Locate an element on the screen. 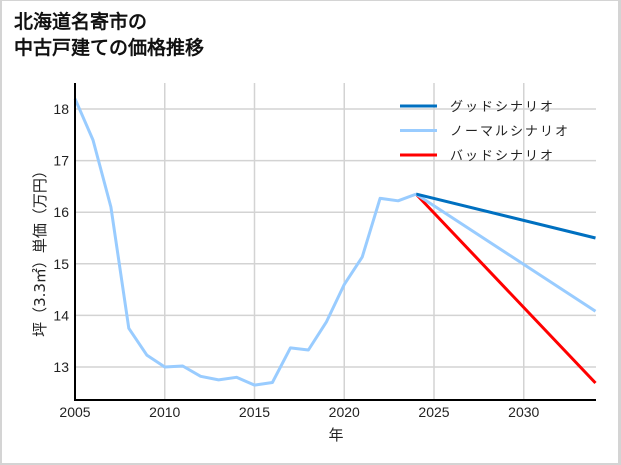 The height and width of the screenshot is (465, 621). legend-label: グッドシナリオ is located at coordinates (502, 107).